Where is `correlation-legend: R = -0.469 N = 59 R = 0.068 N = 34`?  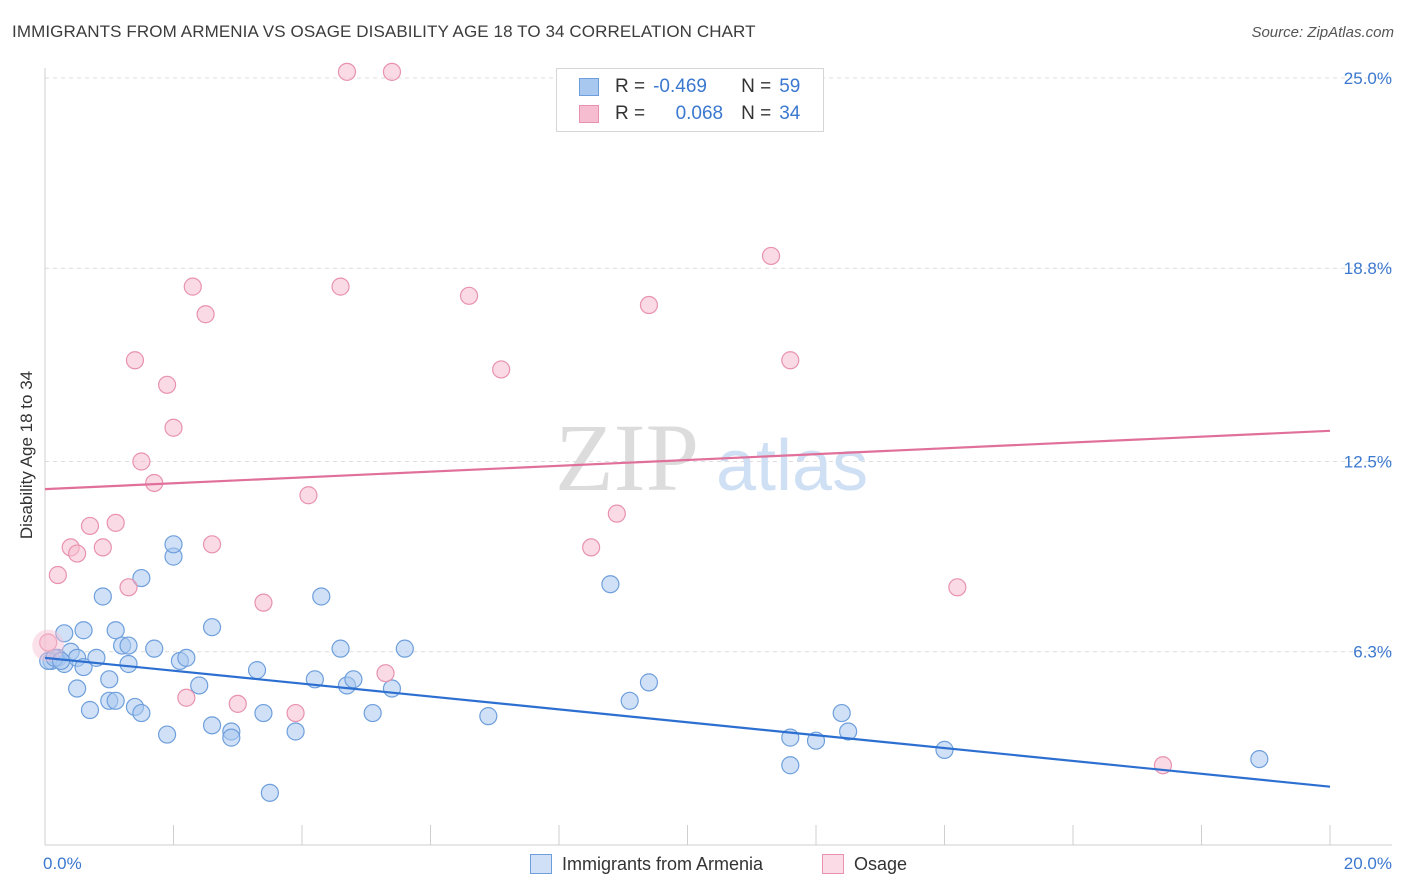
correlation-legend: R = -0.469 N = 59 R = 0.068 N = 34 is located at coordinates (690, 100).